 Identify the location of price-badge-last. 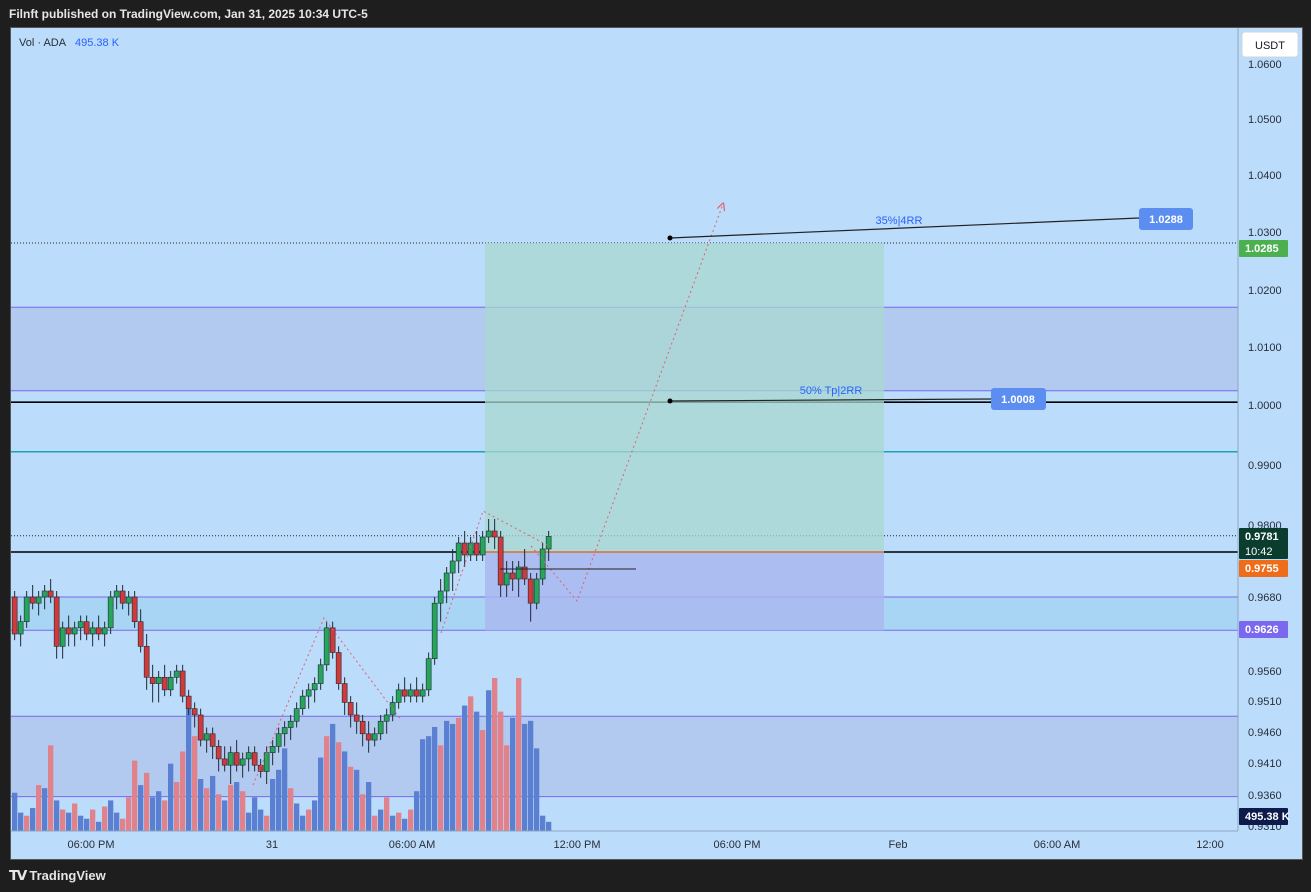
(1263, 543).